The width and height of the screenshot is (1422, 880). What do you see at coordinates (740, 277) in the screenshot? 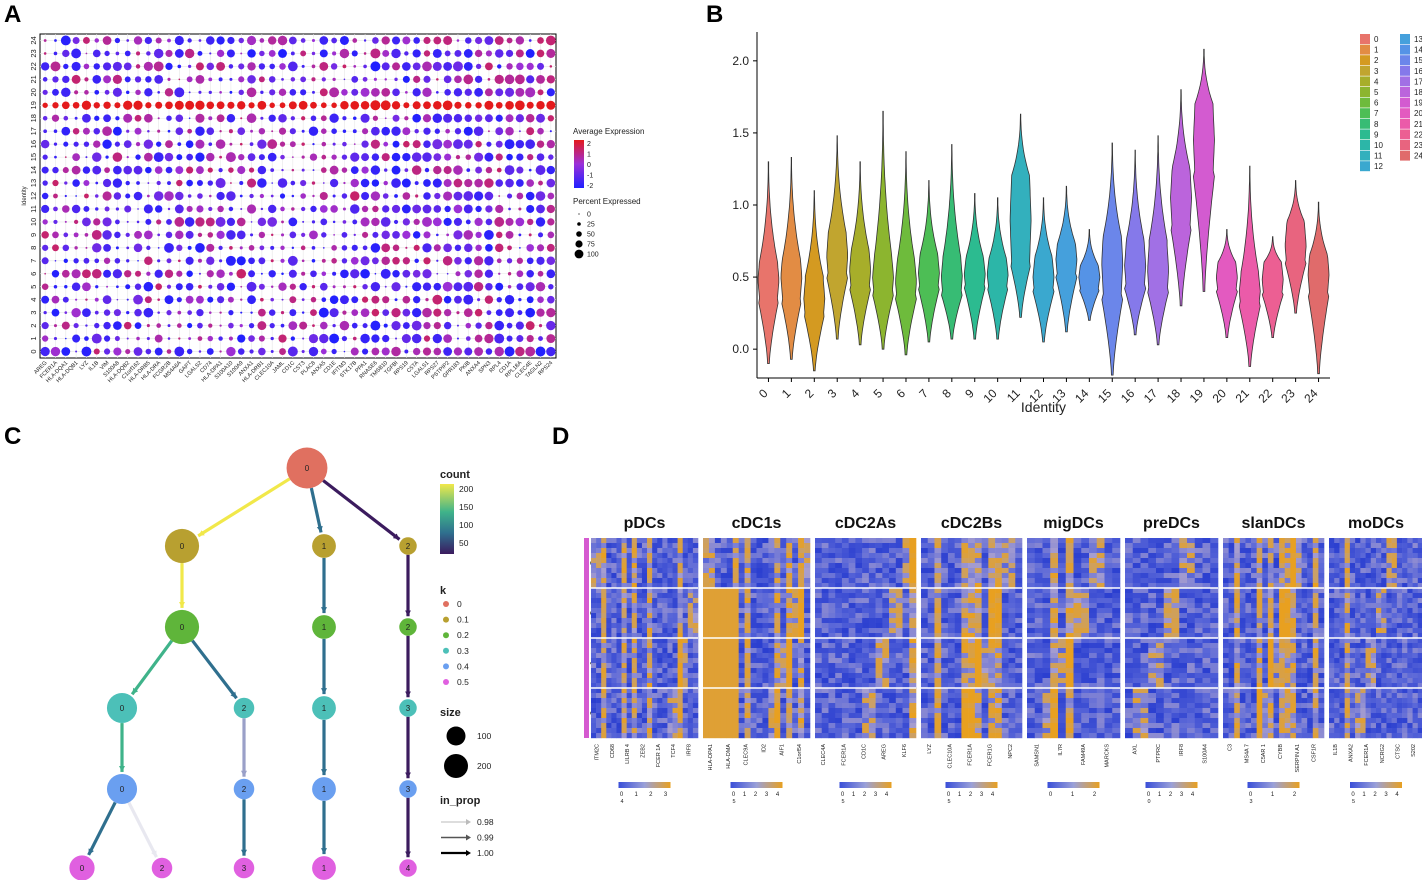
I see `violin-ytick-label: 0.5` at bounding box center [740, 277].